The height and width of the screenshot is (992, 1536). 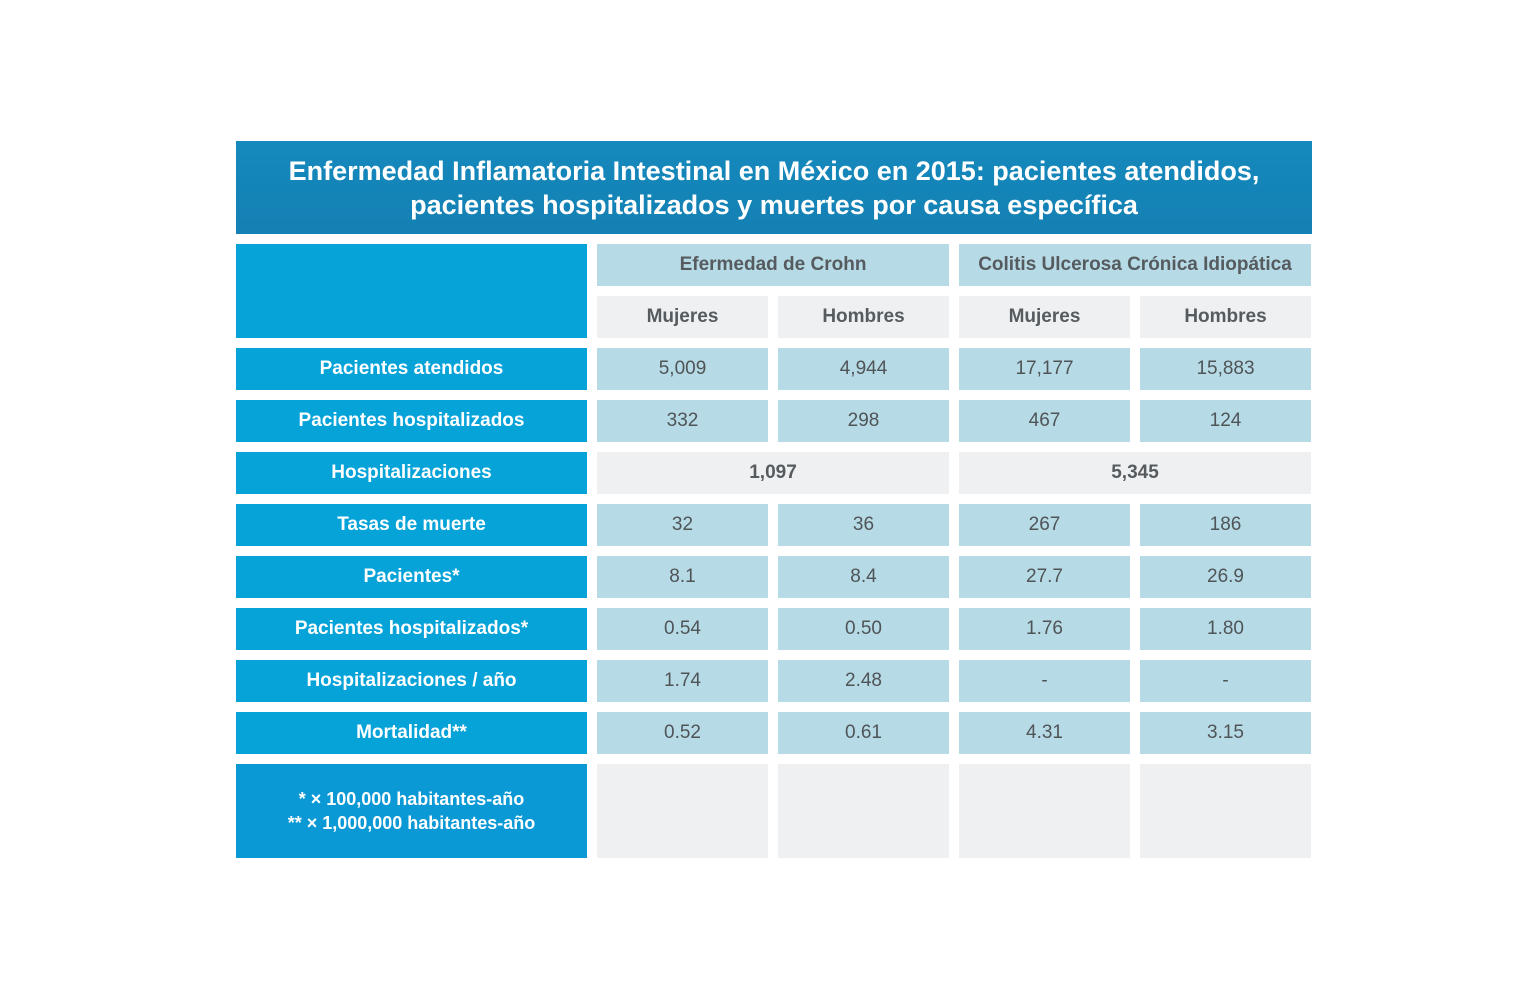 I want to click on footnote-2: ** × 1,000,000 habitantes-año, so click(x=411, y=823).